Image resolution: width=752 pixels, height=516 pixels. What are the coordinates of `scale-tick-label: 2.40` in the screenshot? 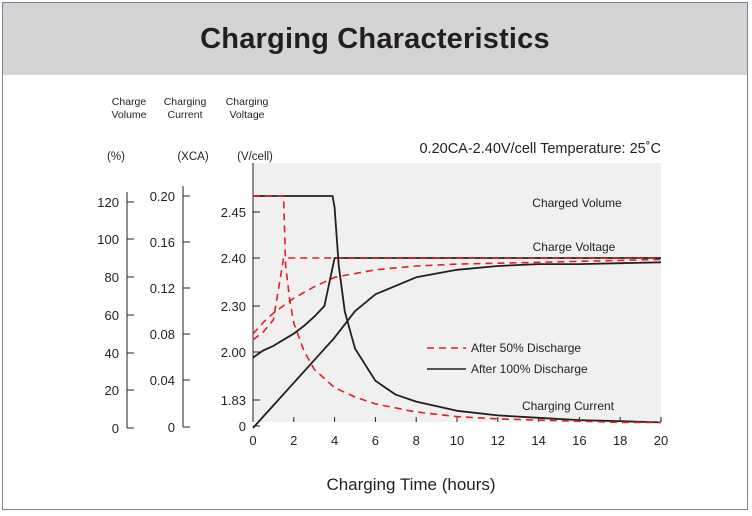 It's located at (233, 258).